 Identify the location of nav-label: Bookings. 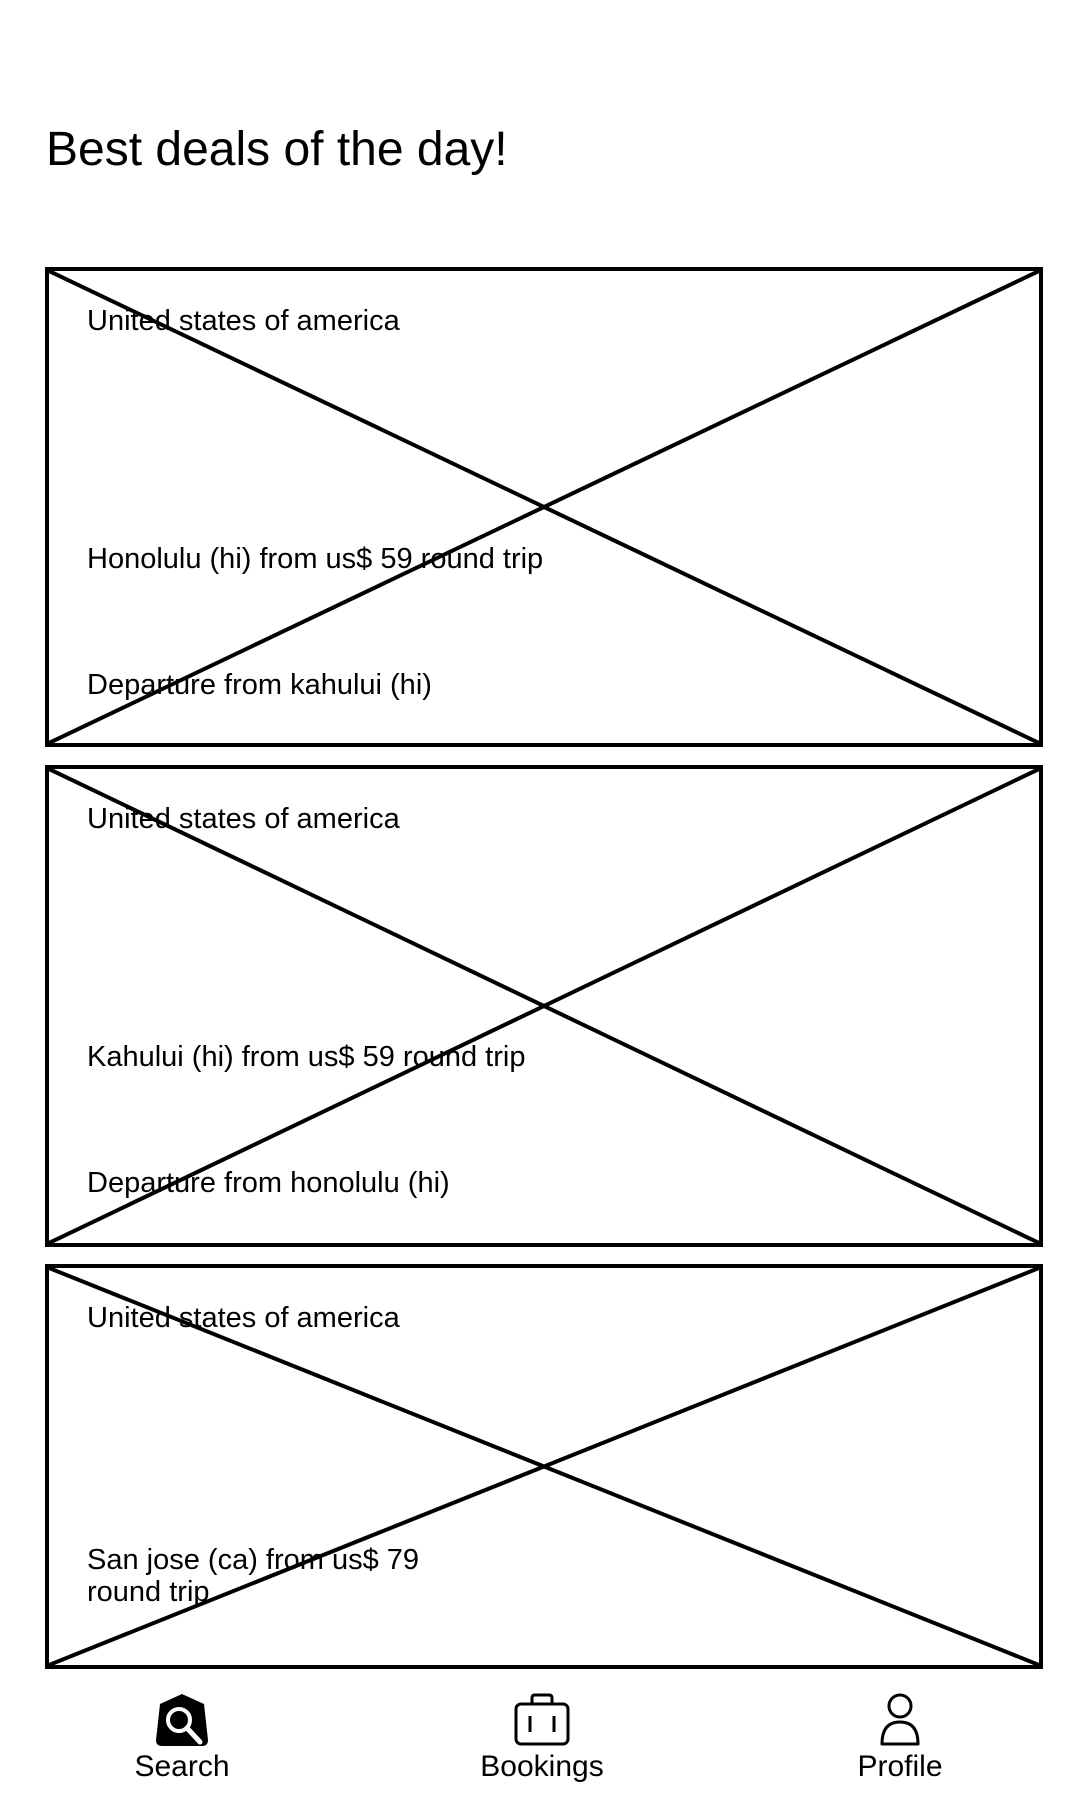
(542, 1766).